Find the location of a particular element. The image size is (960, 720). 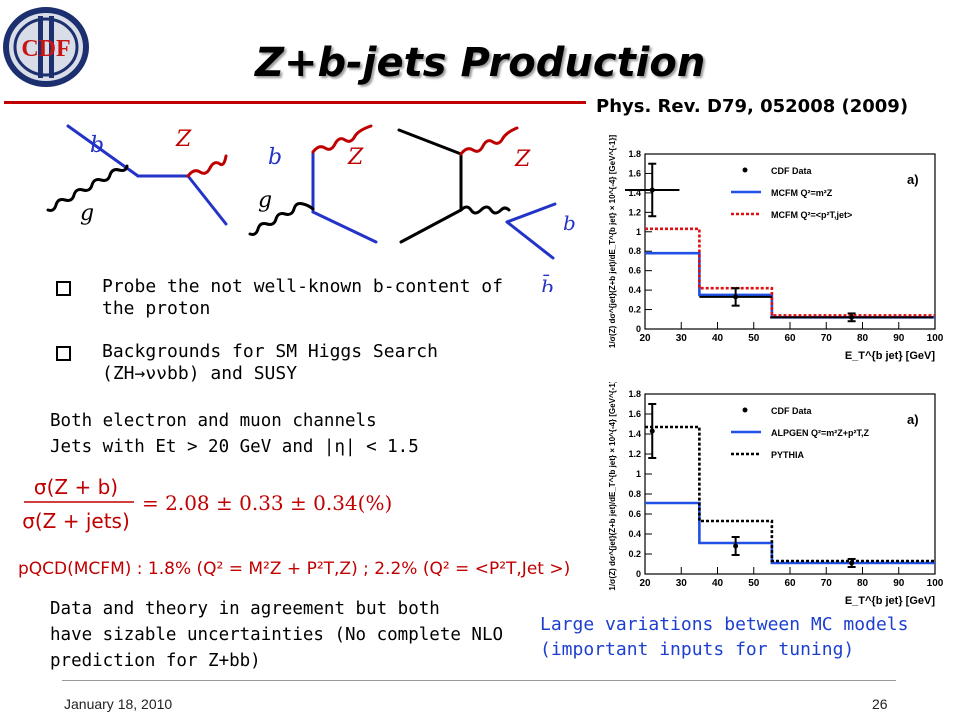

x-tick-label: 100 is located at coordinates (935, 583).